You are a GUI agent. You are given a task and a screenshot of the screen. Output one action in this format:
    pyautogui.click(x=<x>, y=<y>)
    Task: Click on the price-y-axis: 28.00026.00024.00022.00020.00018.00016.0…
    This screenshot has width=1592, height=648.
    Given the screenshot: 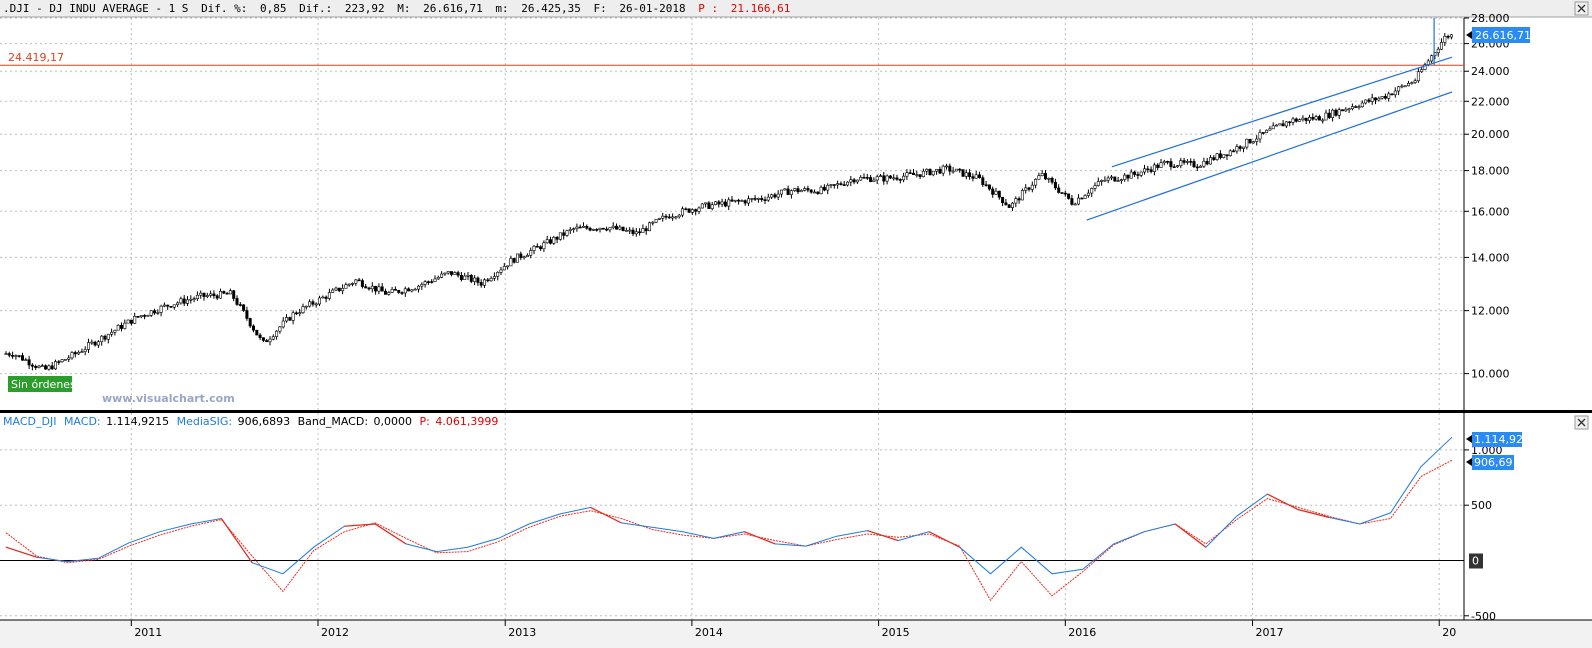 What is the action you would take?
    pyautogui.click(x=1487, y=196)
    